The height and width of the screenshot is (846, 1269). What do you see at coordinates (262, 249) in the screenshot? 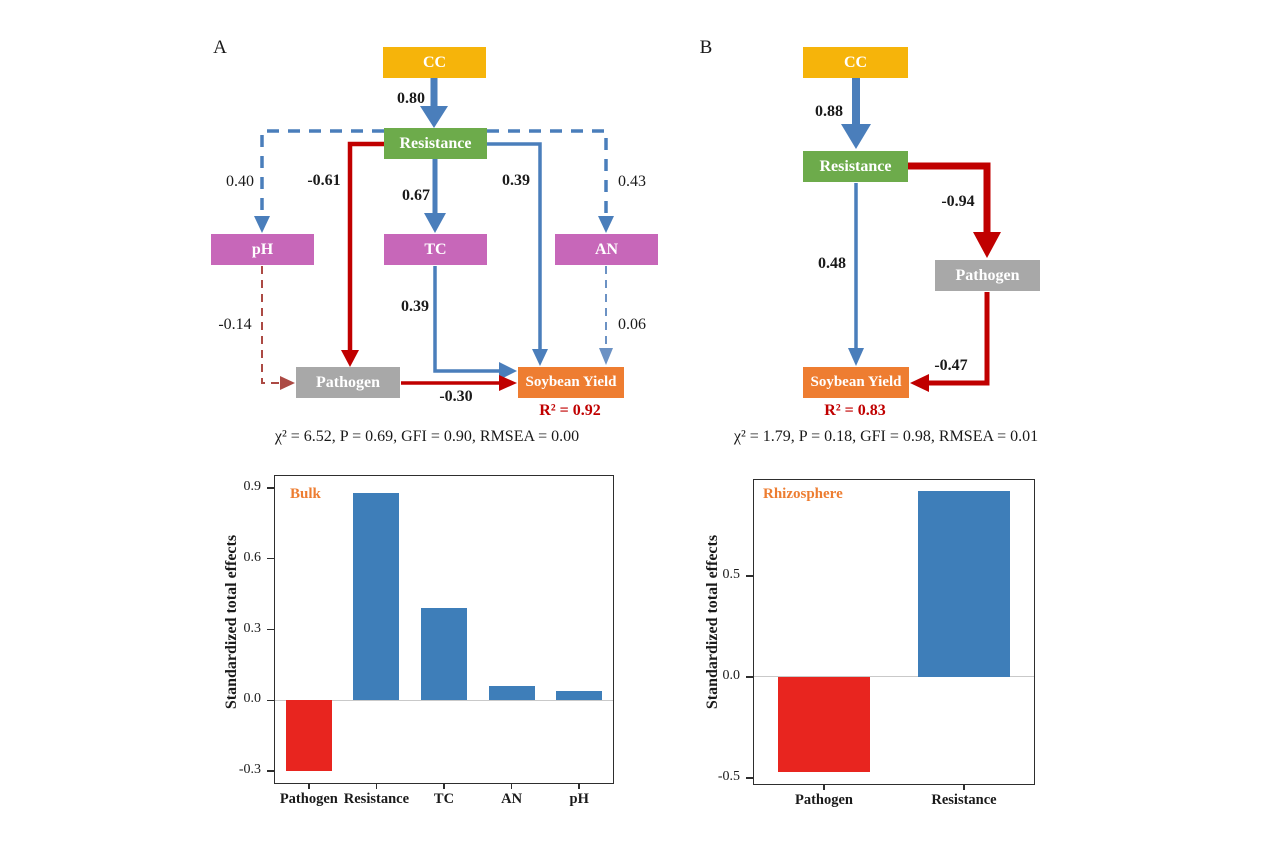
I see `node-ph-a: pH` at bounding box center [262, 249].